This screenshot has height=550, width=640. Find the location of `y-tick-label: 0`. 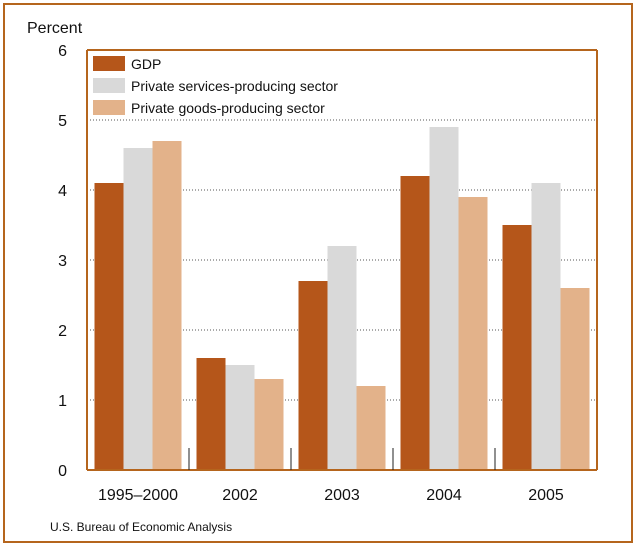

y-tick-label: 0 is located at coordinates (62, 471).